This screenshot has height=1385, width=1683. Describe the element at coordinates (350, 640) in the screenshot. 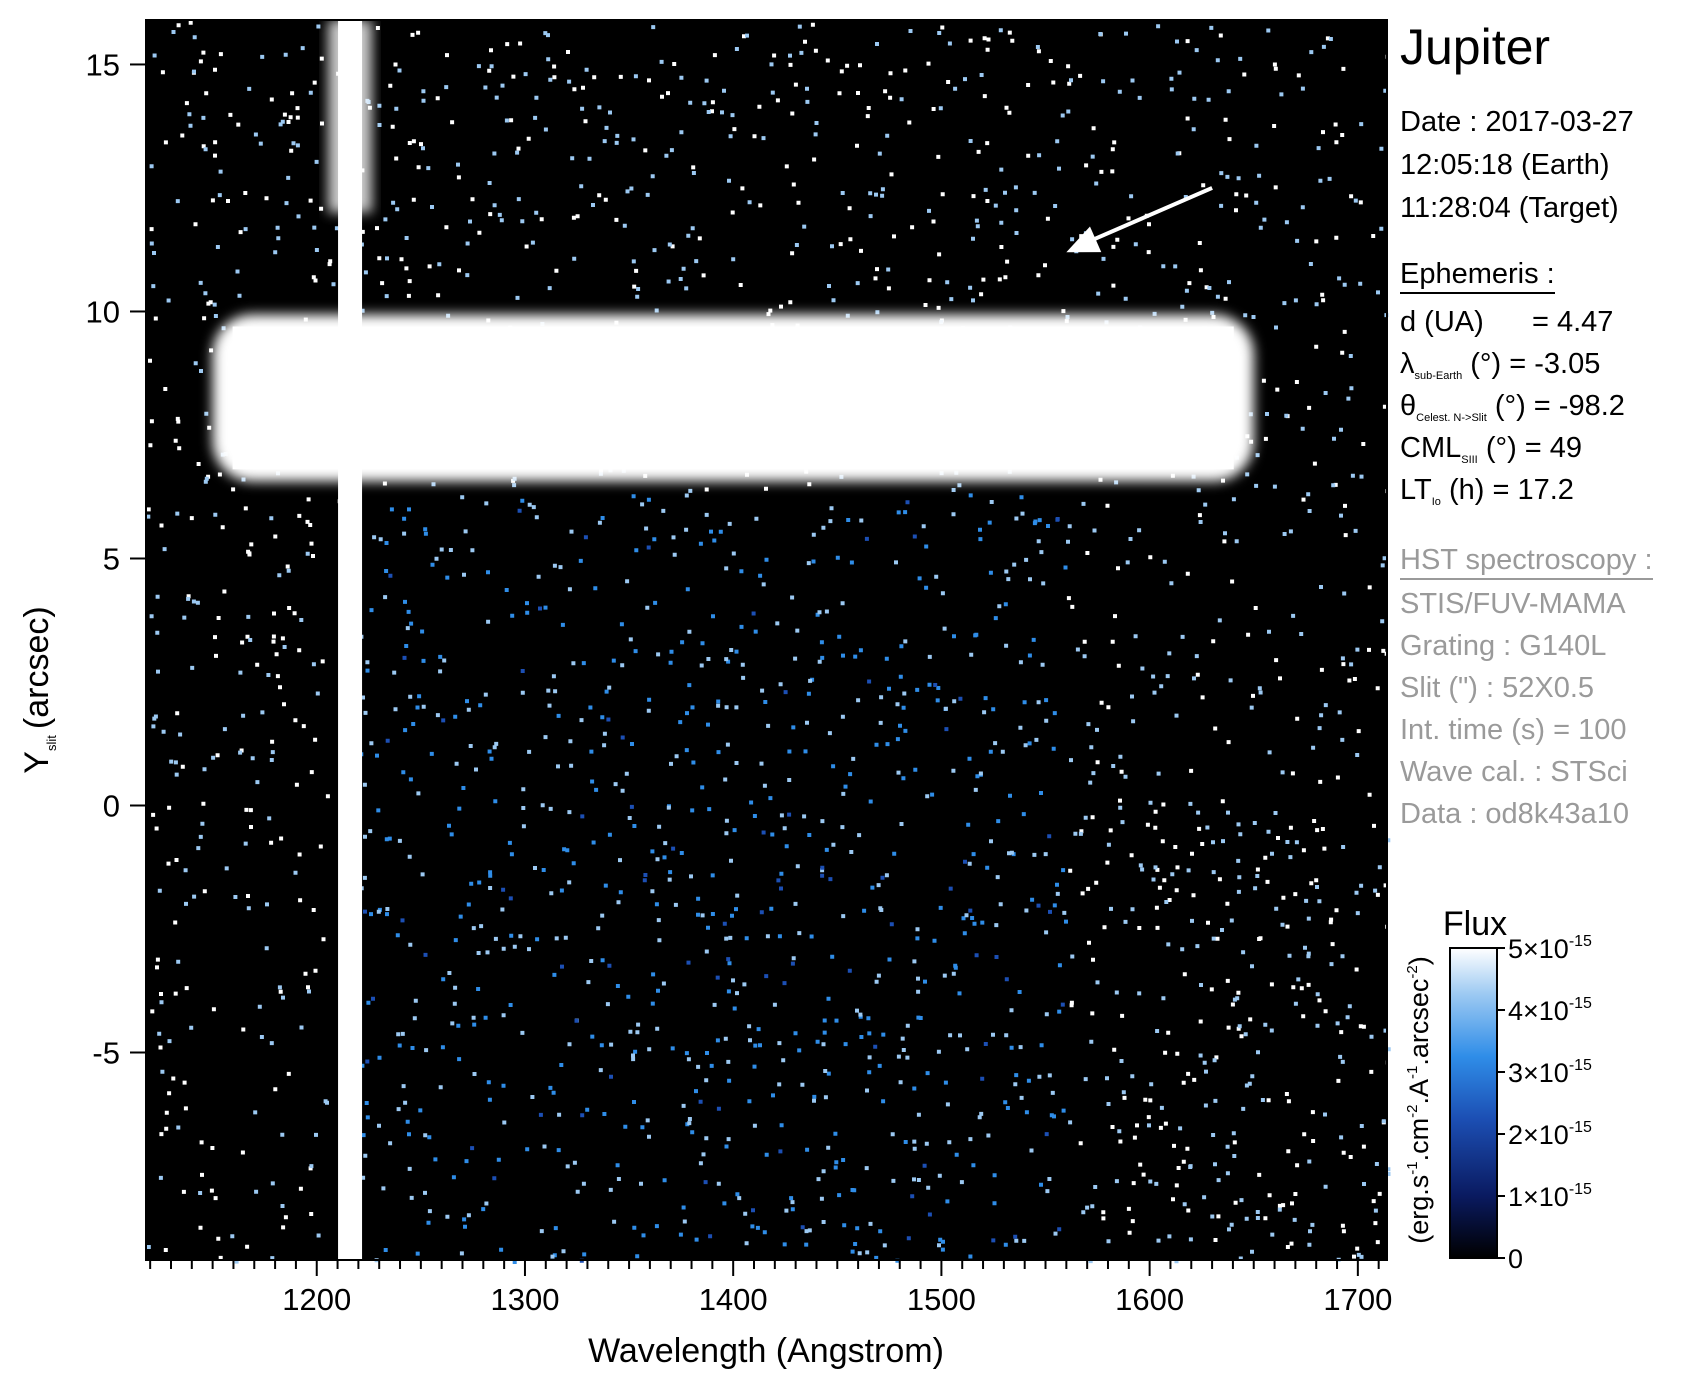

I see `lyman-alpha-line` at that location.